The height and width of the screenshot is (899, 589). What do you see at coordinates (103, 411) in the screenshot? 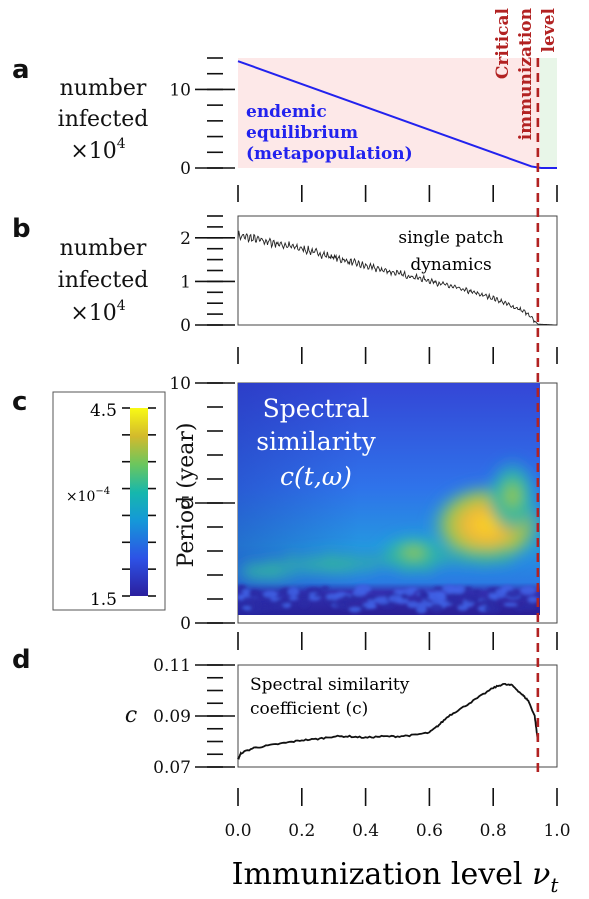
I see `colorbar-max-label: 4.5` at bounding box center [103, 411].